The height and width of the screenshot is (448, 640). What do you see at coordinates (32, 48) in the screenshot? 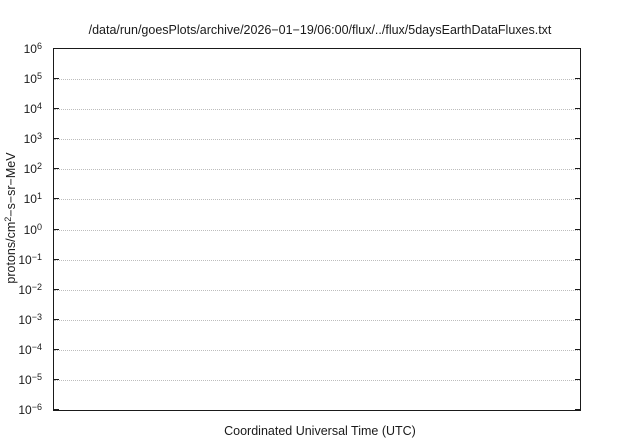
I see `y-tick-label: 10⁶` at bounding box center [32, 48].